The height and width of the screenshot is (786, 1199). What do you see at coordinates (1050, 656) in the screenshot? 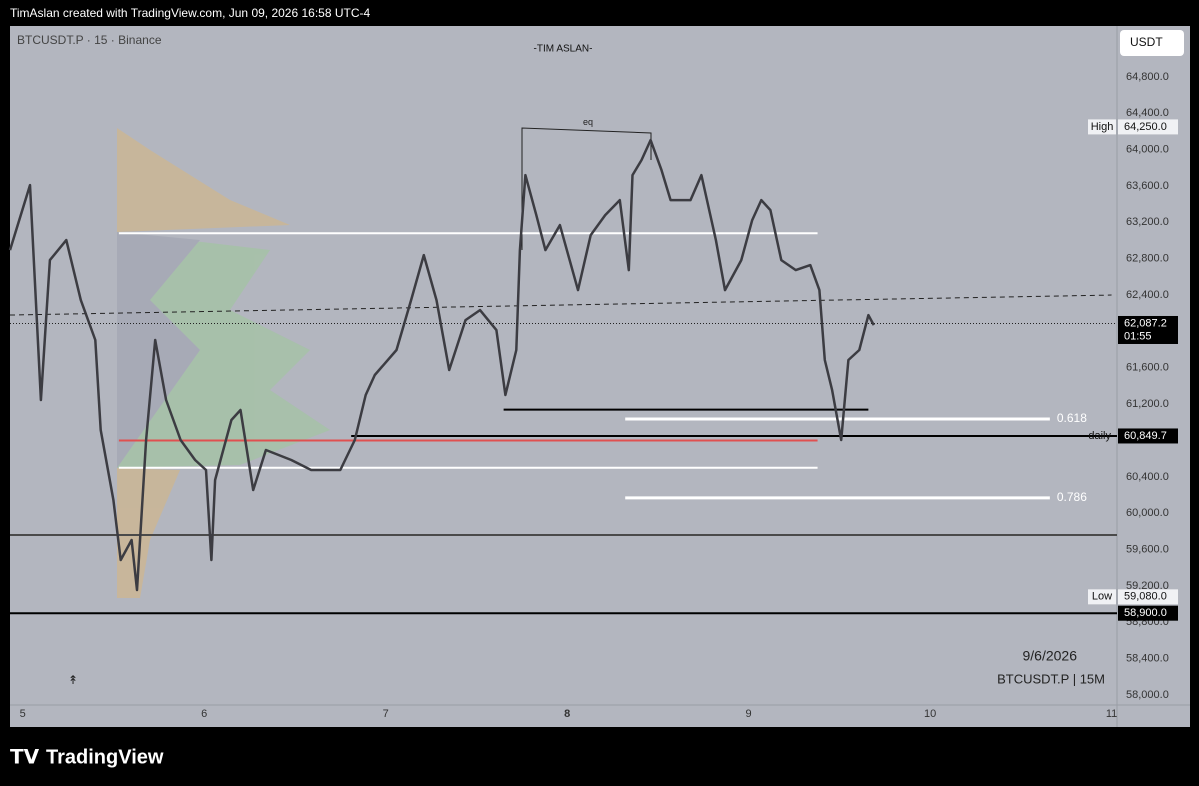
I see `footer-date: 9/6/2026` at bounding box center [1050, 656].